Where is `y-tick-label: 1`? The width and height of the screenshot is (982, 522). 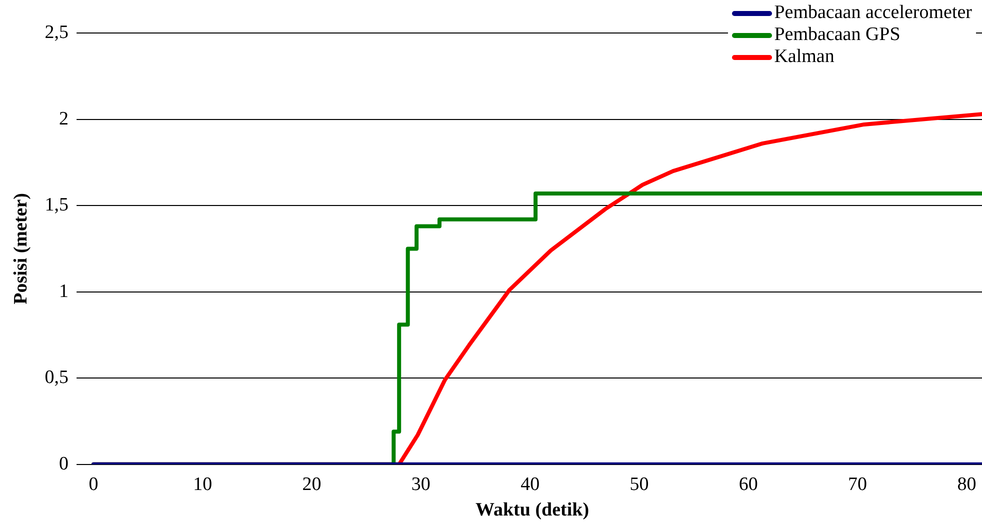
y-tick-label: 1 is located at coordinates (64, 291).